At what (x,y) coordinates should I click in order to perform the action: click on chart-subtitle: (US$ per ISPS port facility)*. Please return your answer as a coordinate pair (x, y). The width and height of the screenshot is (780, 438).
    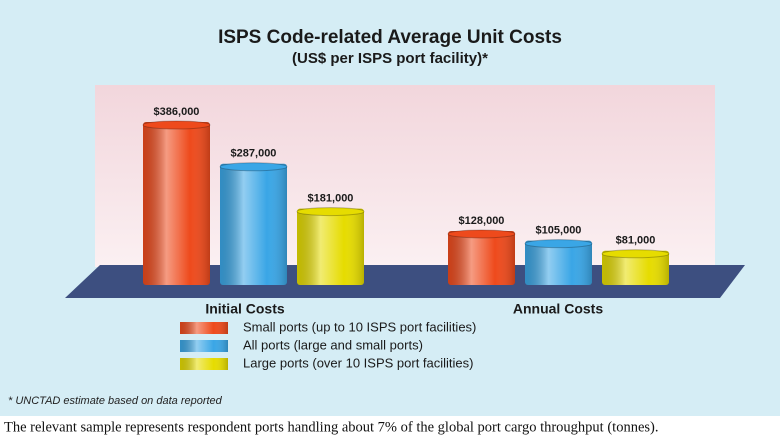
    Looking at the image, I should click on (390, 58).